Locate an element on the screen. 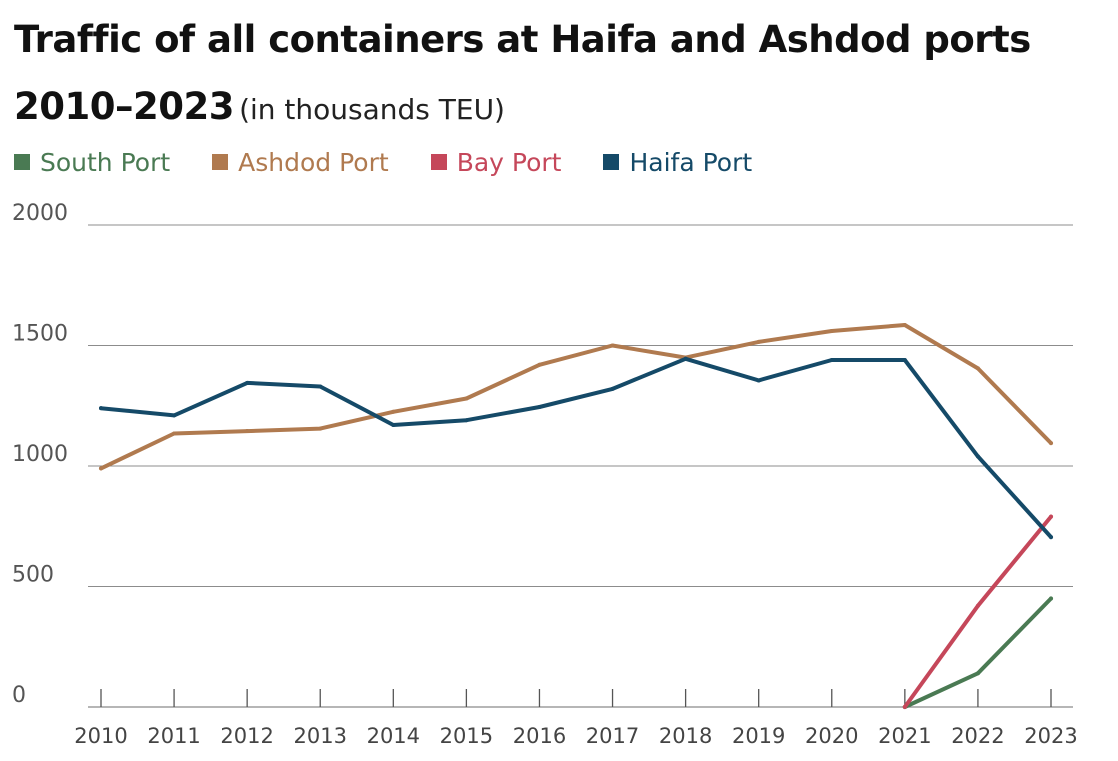  legend-item-bay-port: Bay Port is located at coordinates (496, 162).